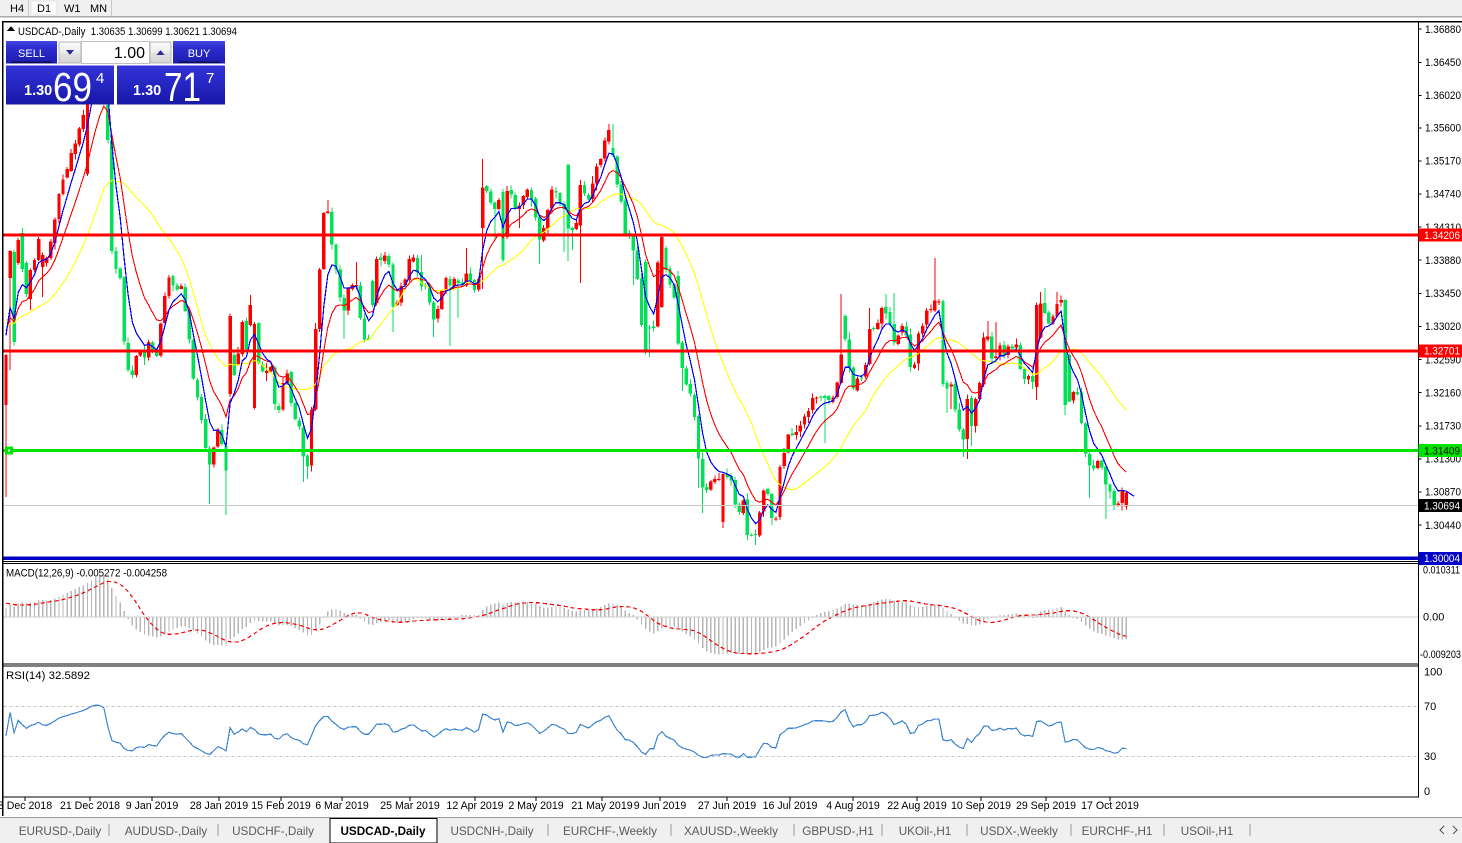 The height and width of the screenshot is (843, 1462). What do you see at coordinates (1117, 831) in the screenshot?
I see `svg-text: EURCHF-,H1` at bounding box center [1117, 831].